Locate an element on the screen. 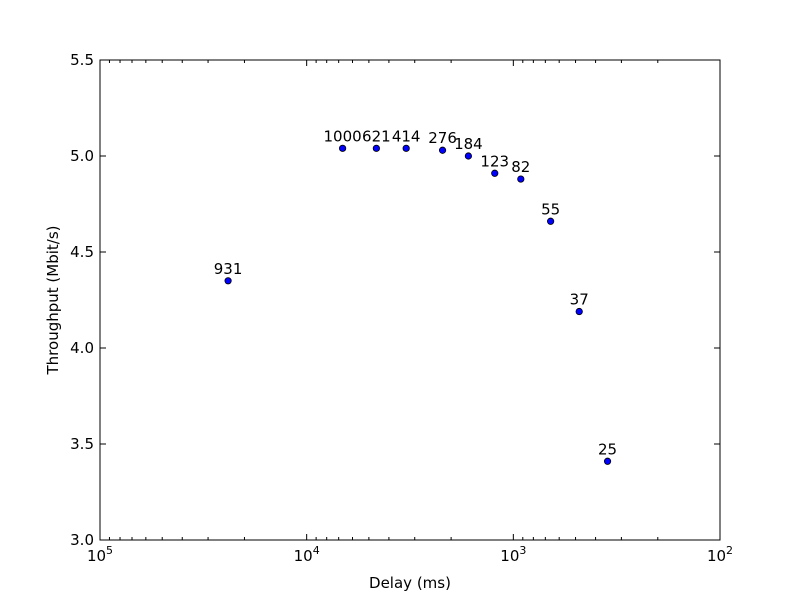  data-point-label: 123 is located at coordinates (494, 161).